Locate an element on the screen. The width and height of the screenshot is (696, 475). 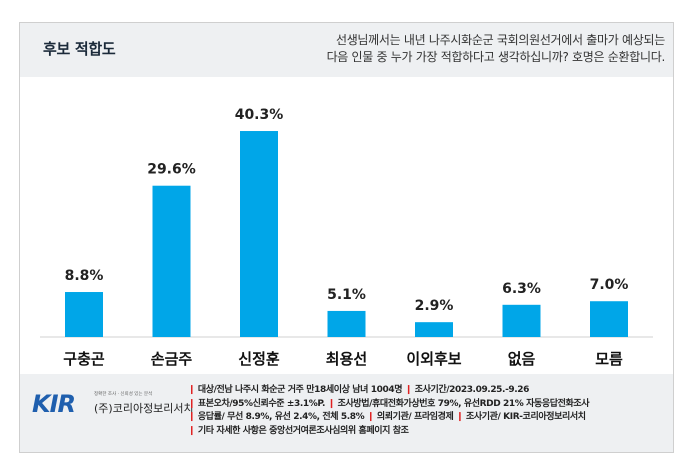
chart-title: 후보 적합도 is located at coordinates (79, 49).